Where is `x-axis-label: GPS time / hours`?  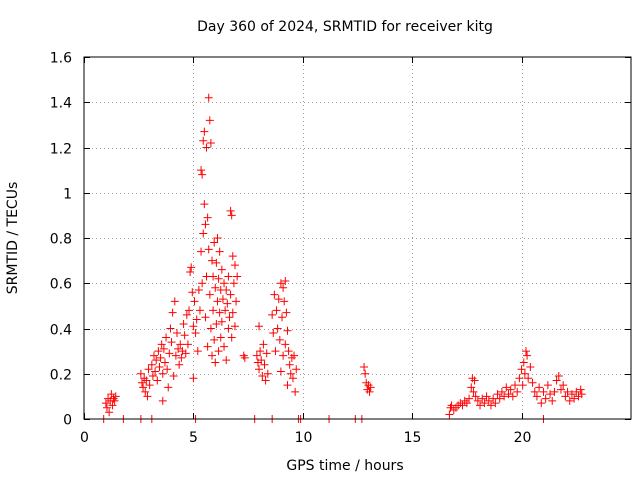
x-axis-label: GPS time / hours is located at coordinates (344, 466).